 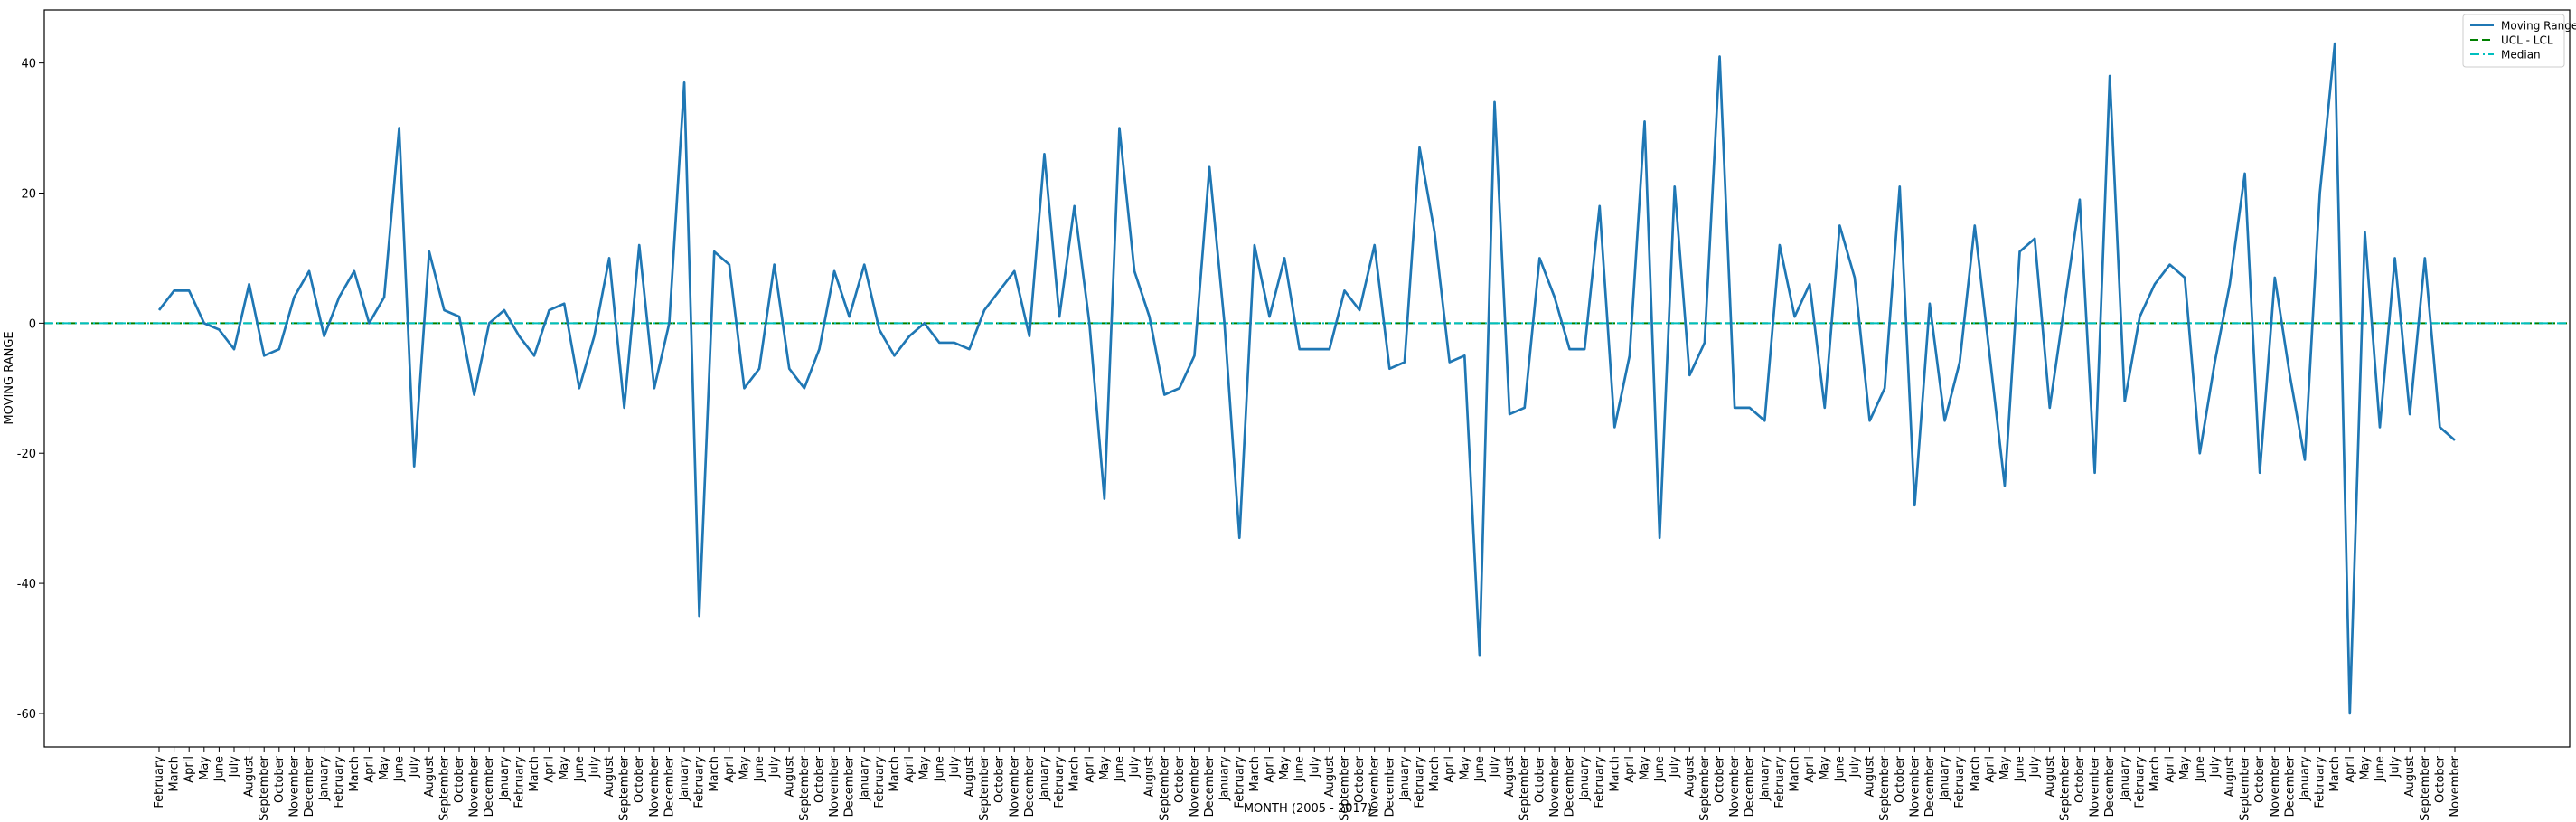 I want to click on x-axis-label: MONTH (2005 - 2017), so click(x=1308, y=809).